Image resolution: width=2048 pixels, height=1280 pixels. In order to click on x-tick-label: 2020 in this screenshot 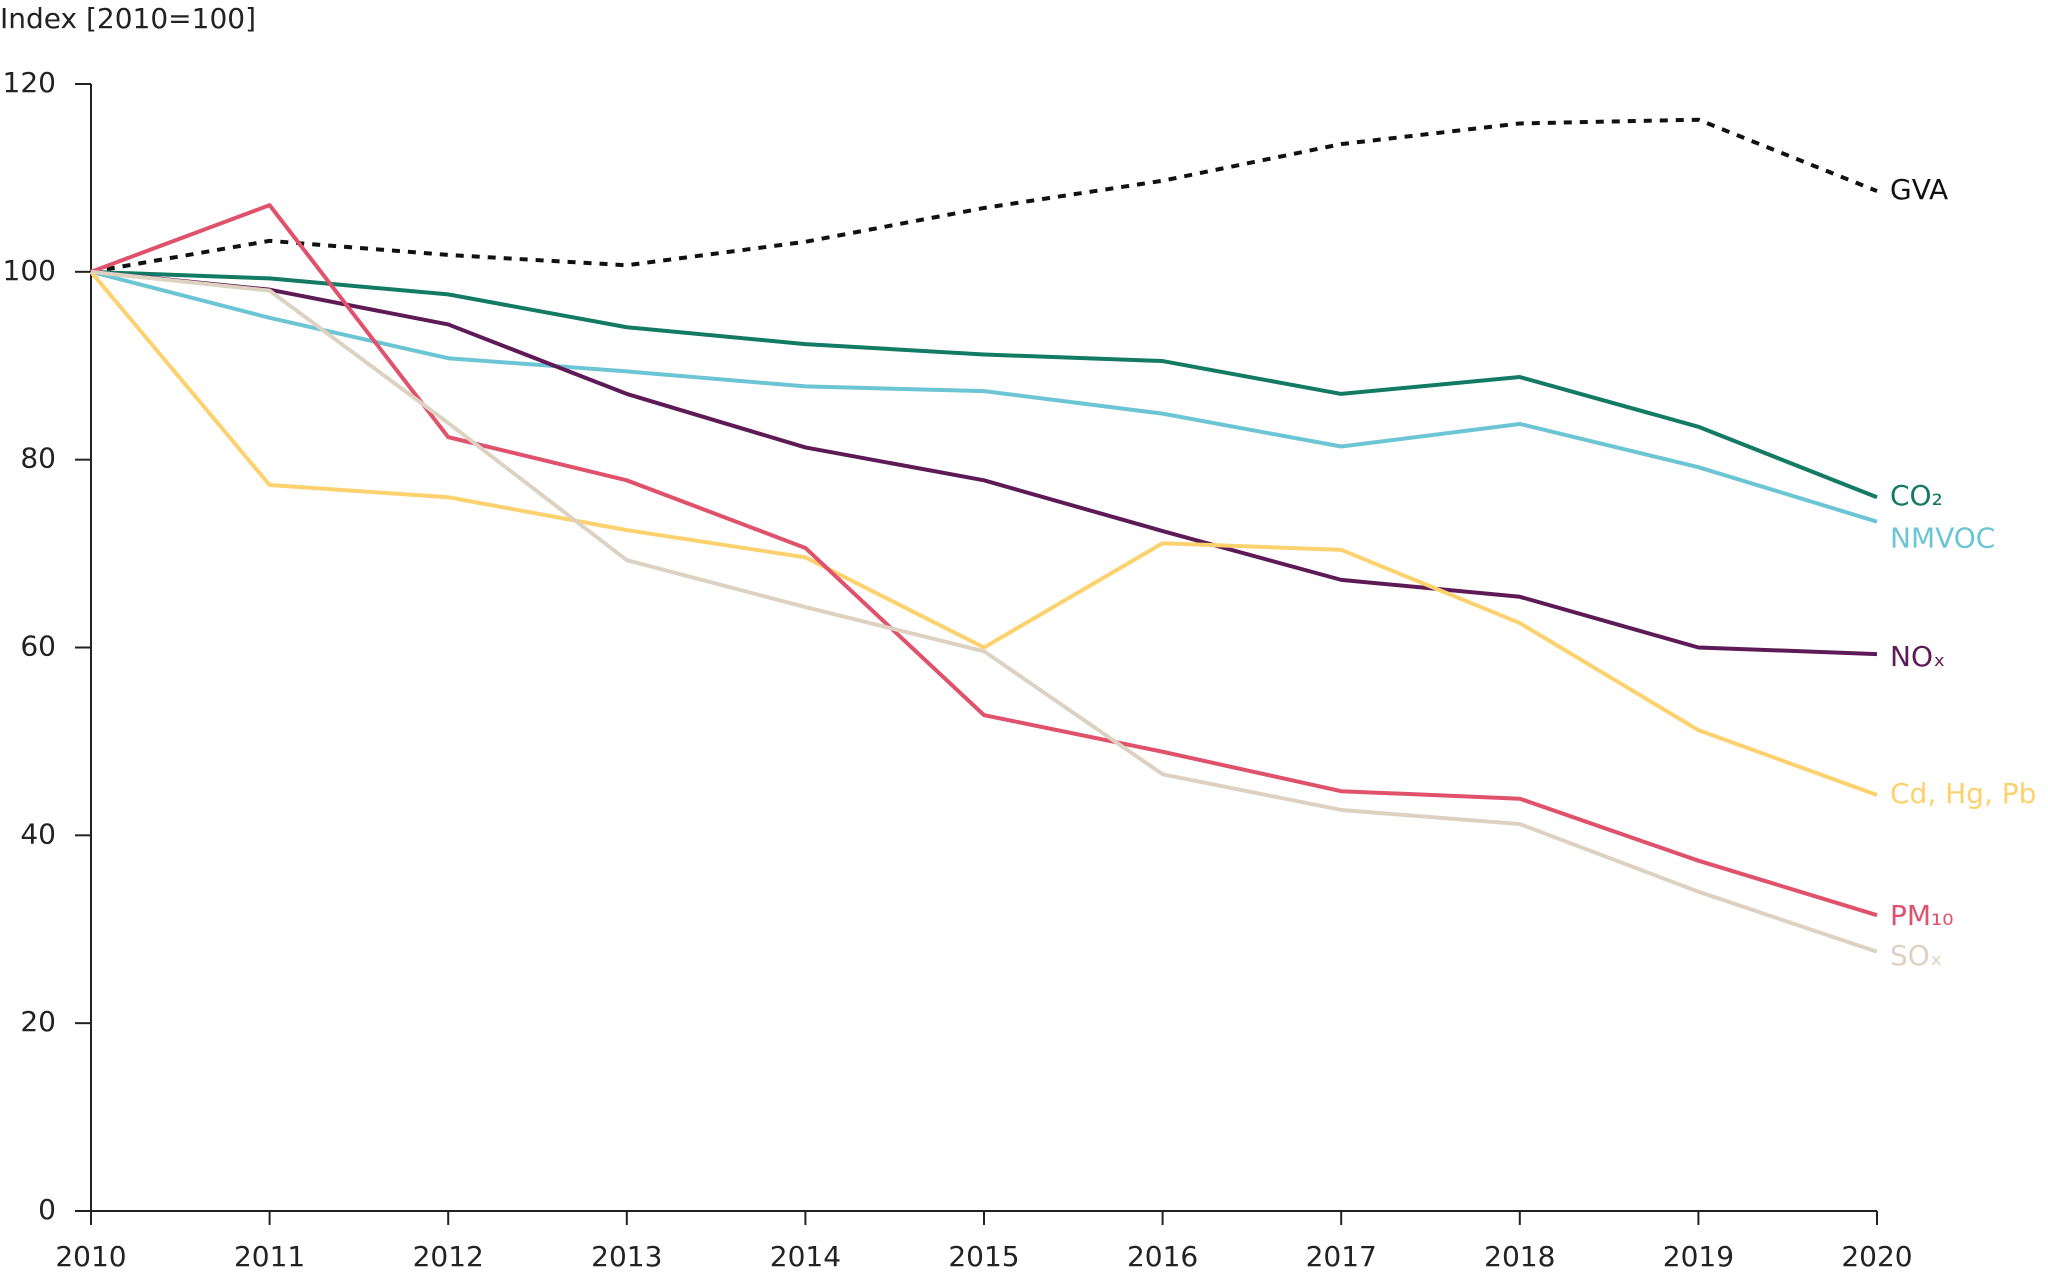, I will do `click(1876, 1256)`.